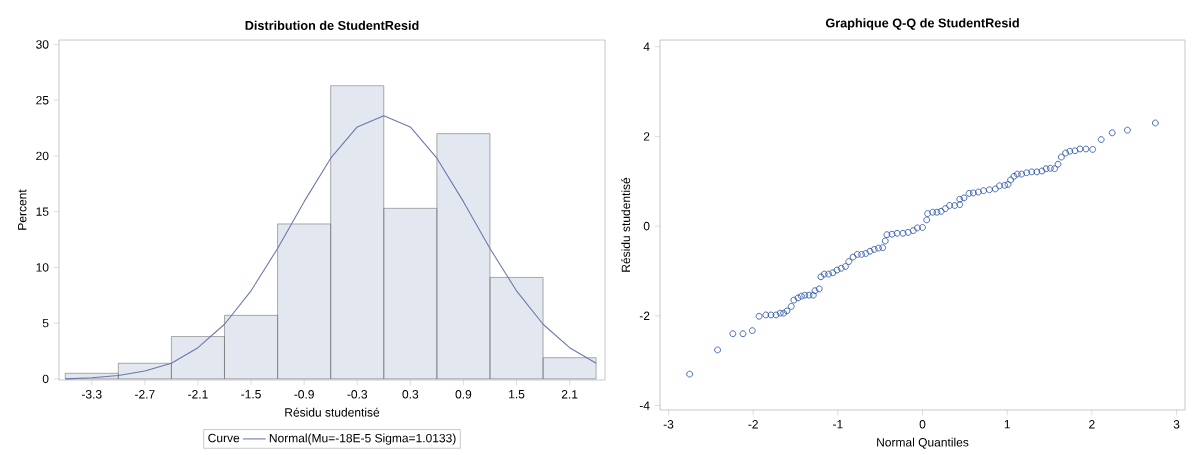 This screenshot has width=1198, height=455. I want to click on chart-title: Graphique Q-Q de StudentResid, so click(922, 24).